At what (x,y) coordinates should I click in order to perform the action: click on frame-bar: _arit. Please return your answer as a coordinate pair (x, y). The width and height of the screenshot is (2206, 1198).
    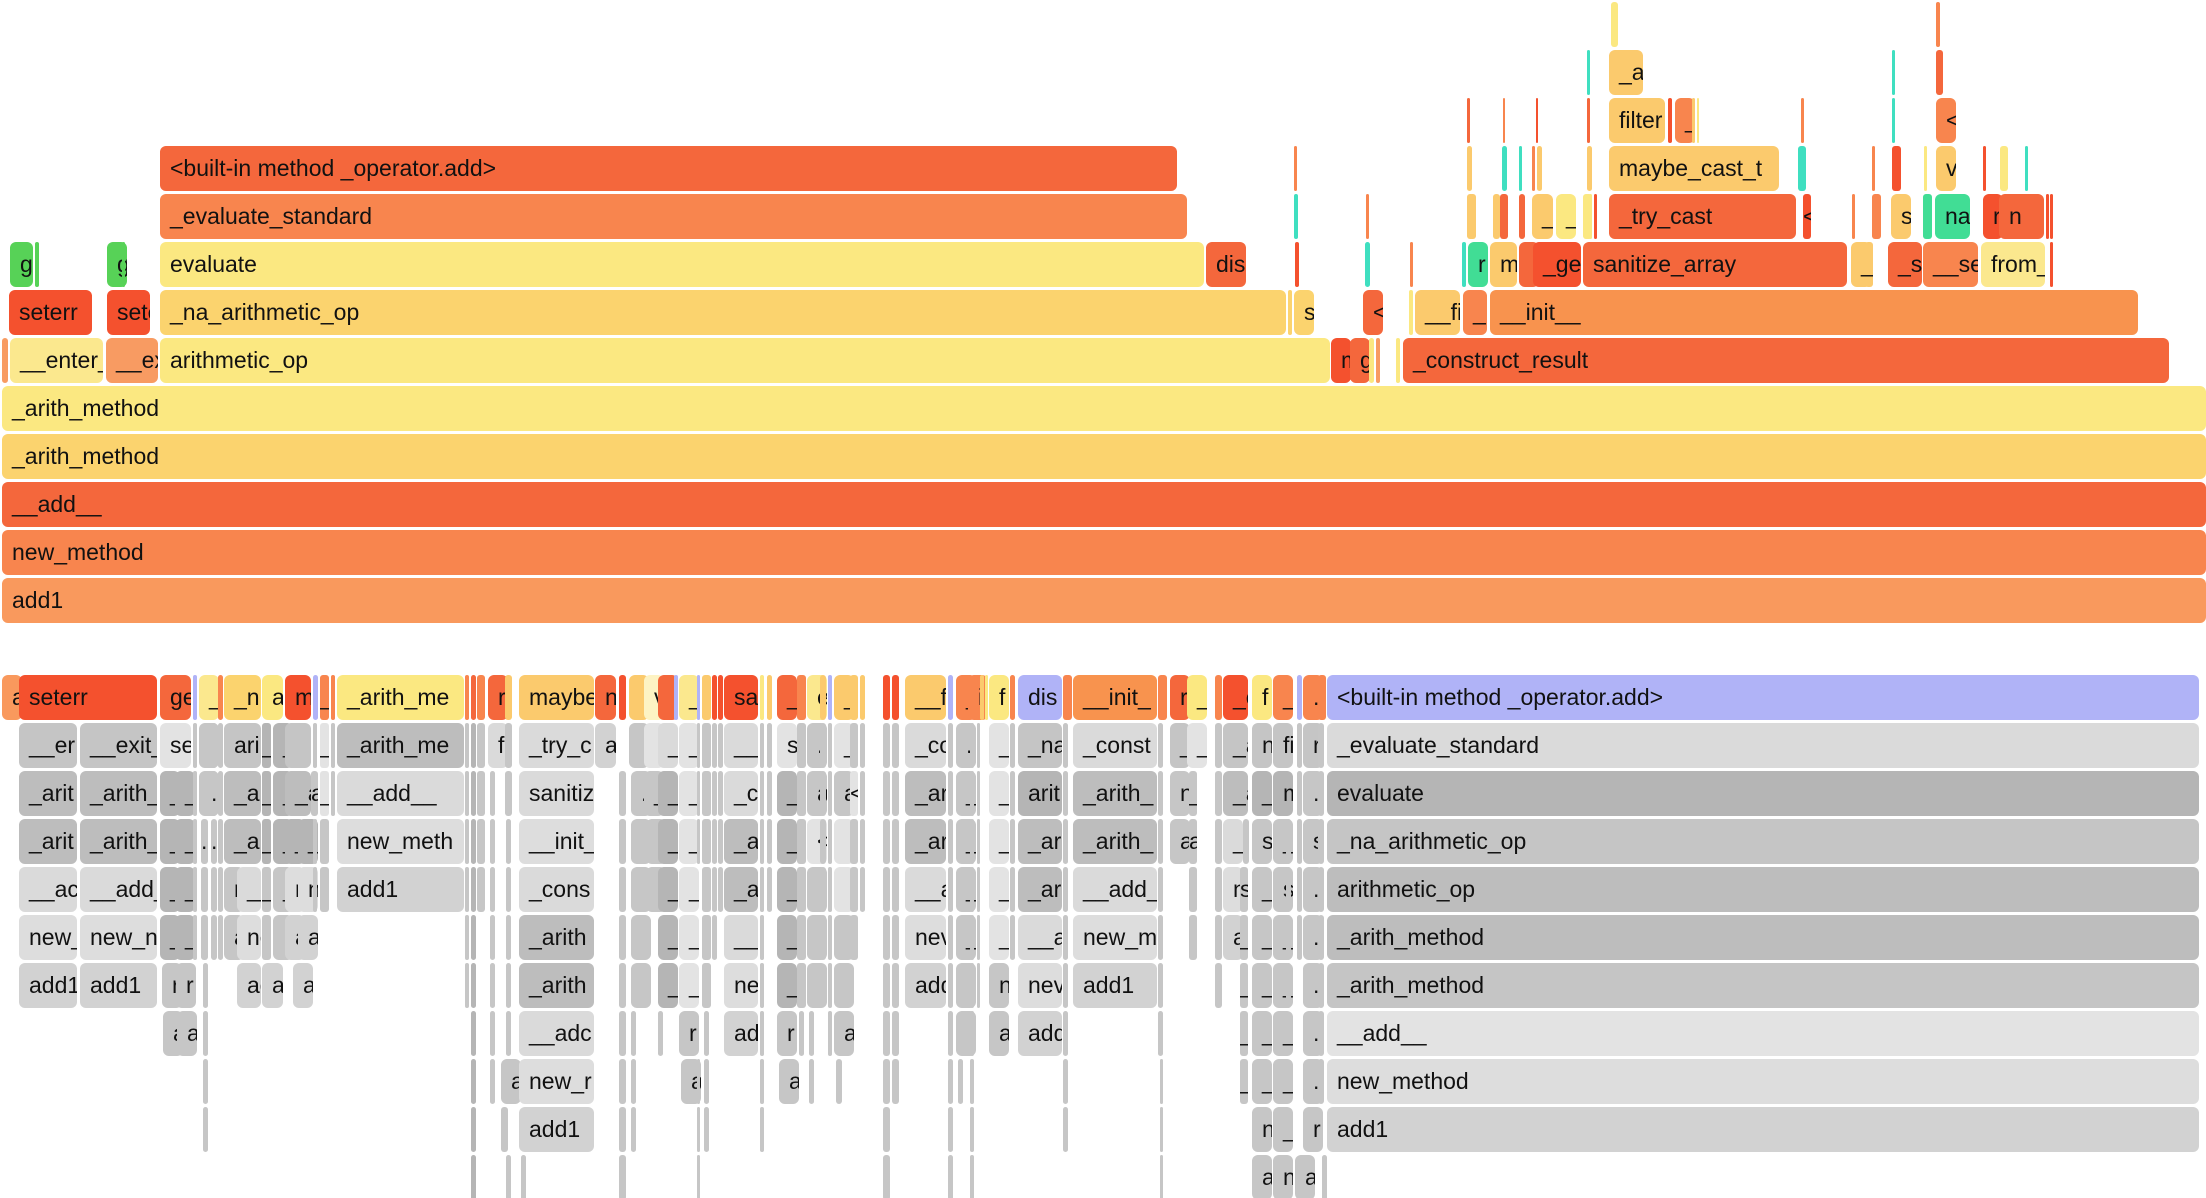
    Looking at the image, I should click on (48, 793).